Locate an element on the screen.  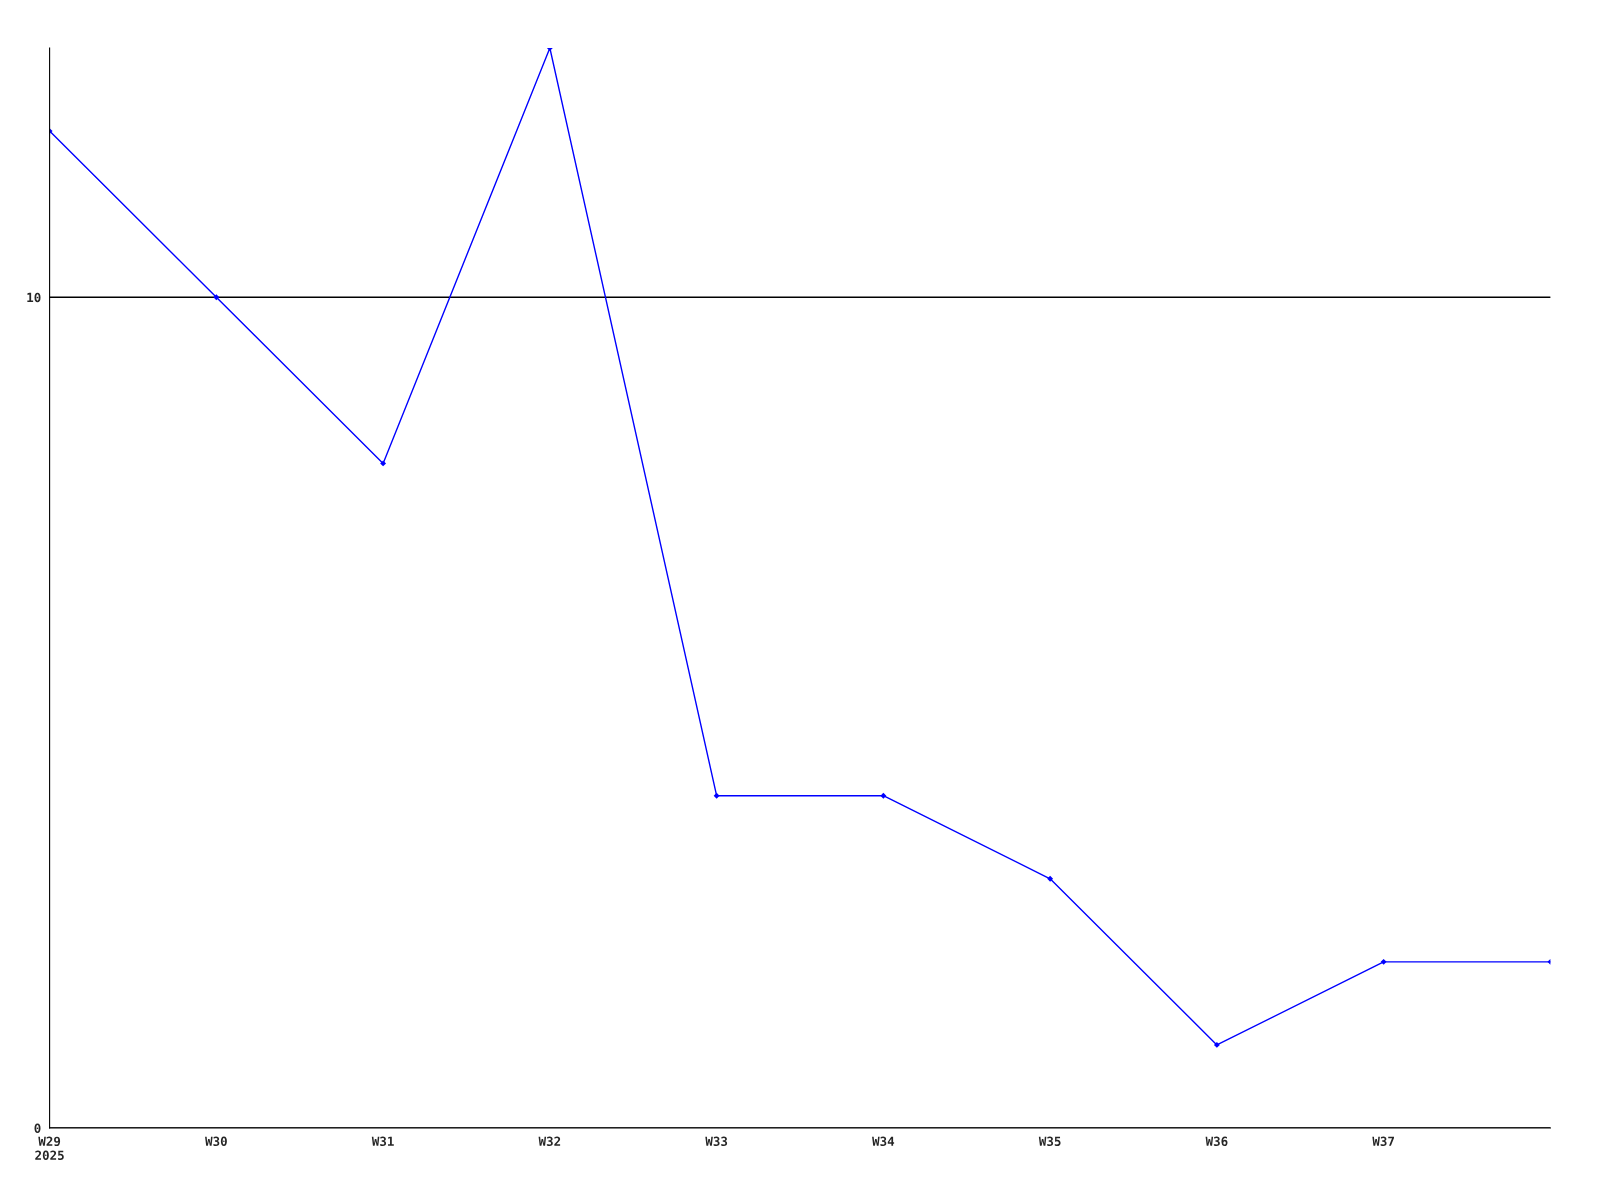
y-tick-label: 0 is located at coordinates (37, 1128).